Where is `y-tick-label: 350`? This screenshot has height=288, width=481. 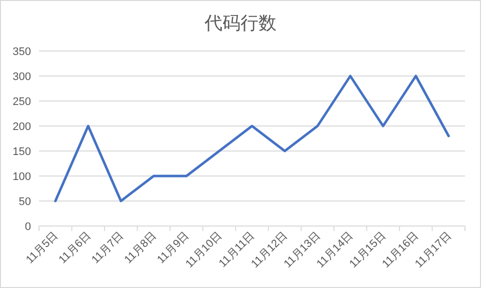
y-tick-label: 350 is located at coordinates (21, 52).